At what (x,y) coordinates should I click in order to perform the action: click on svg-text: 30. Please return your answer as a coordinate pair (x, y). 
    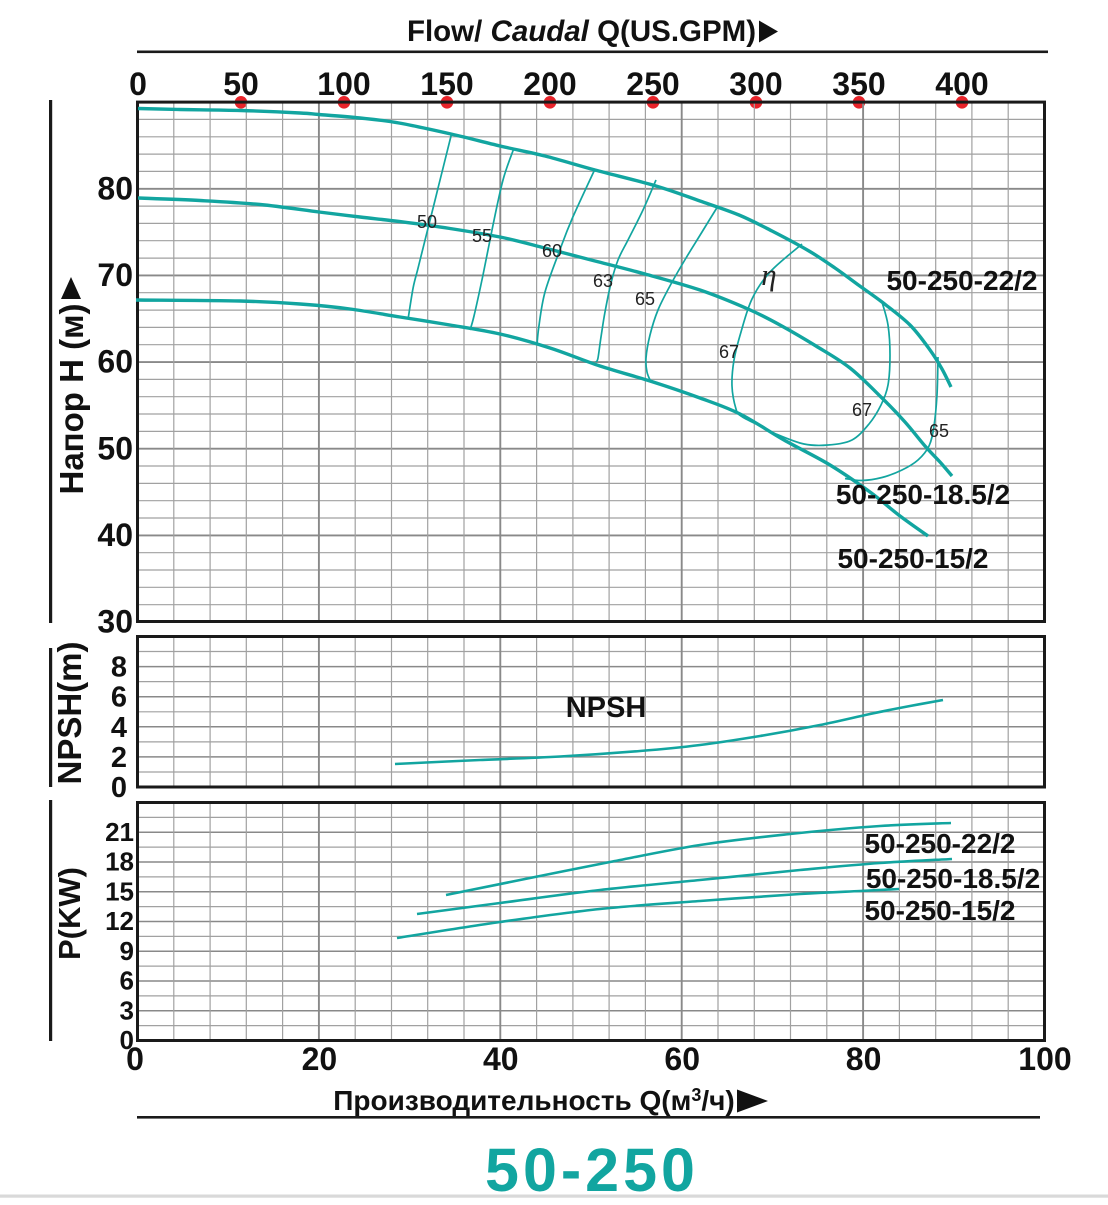
    Looking at the image, I should click on (115, 622).